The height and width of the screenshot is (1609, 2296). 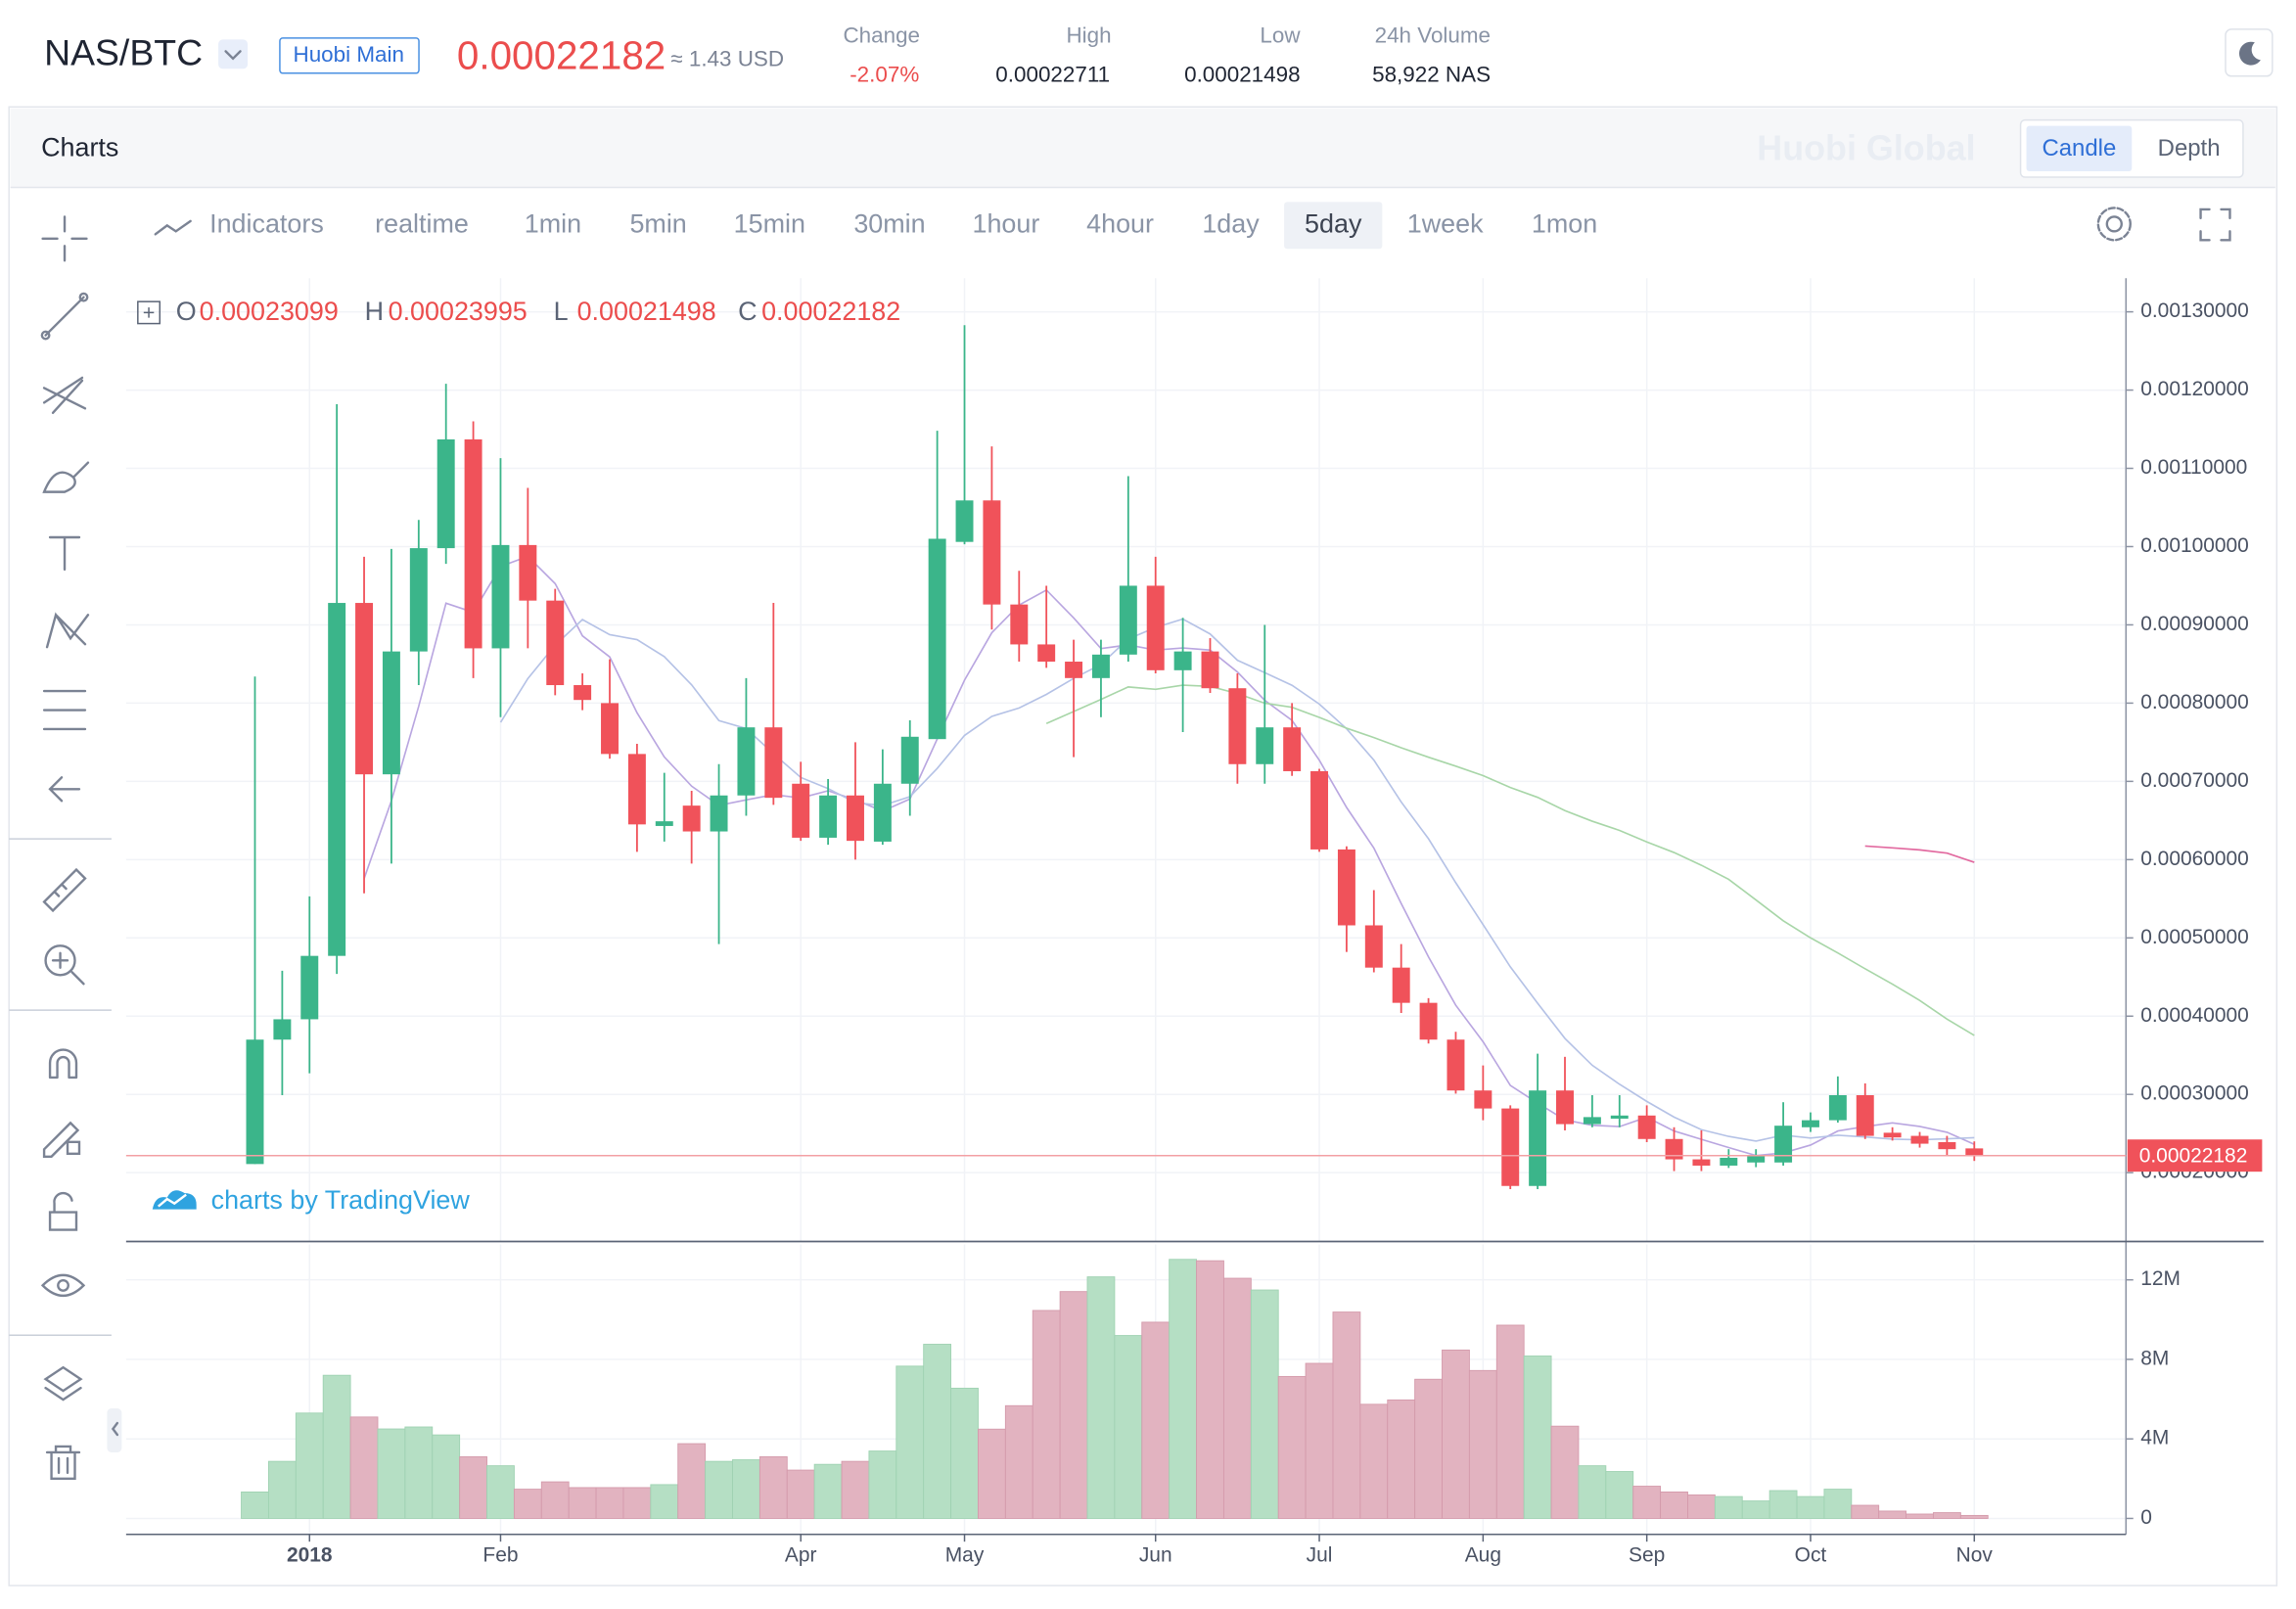 I want to click on interval-button: 1mon, so click(x=1564, y=223).